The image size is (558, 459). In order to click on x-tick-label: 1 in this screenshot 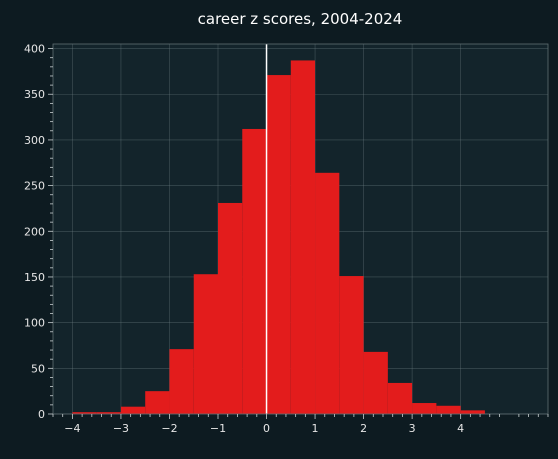, I will do `click(315, 428)`.